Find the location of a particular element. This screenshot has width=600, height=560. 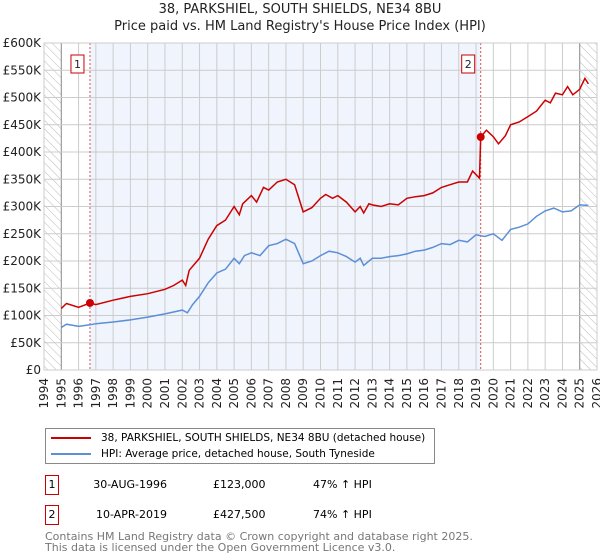

y-tick-label: £250K is located at coordinates (23, 234).